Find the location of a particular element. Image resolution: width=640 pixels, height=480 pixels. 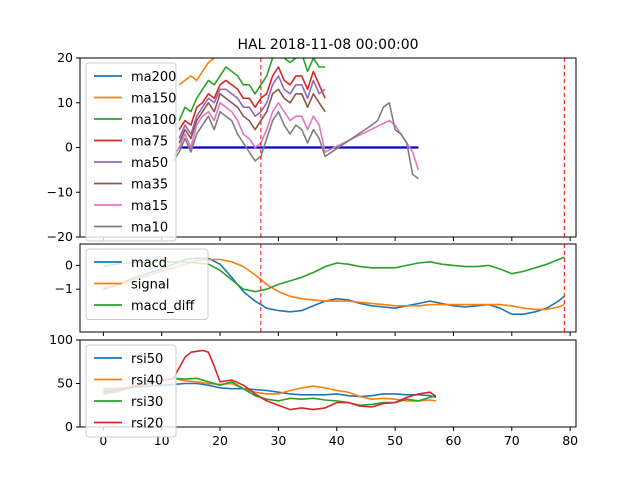

y-tick-label: −20 is located at coordinates (60, 236).